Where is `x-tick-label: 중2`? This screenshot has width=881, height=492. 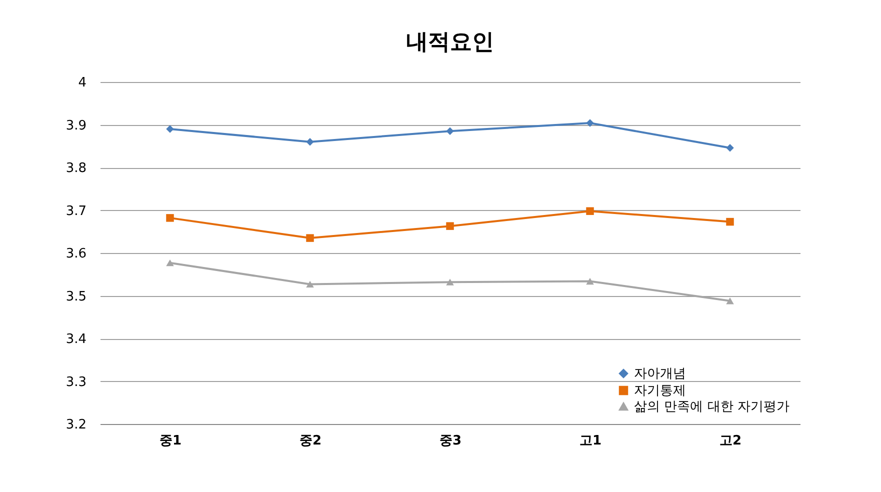
x-tick-label: 중2 is located at coordinates (310, 441).